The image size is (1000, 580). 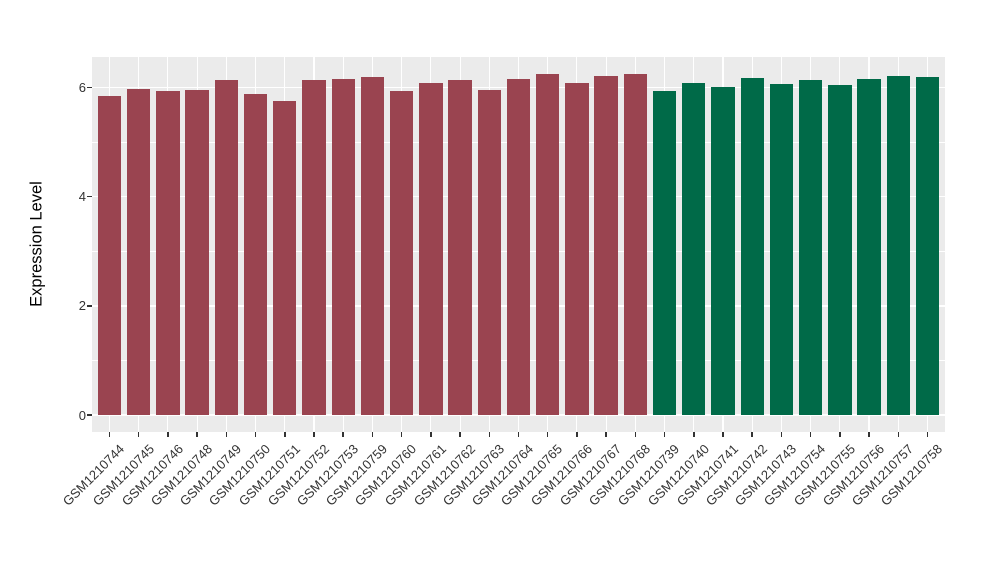 What do you see at coordinates (869, 247) in the screenshot?
I see `bar-GSM1210756` at bounding box center [869, 247].